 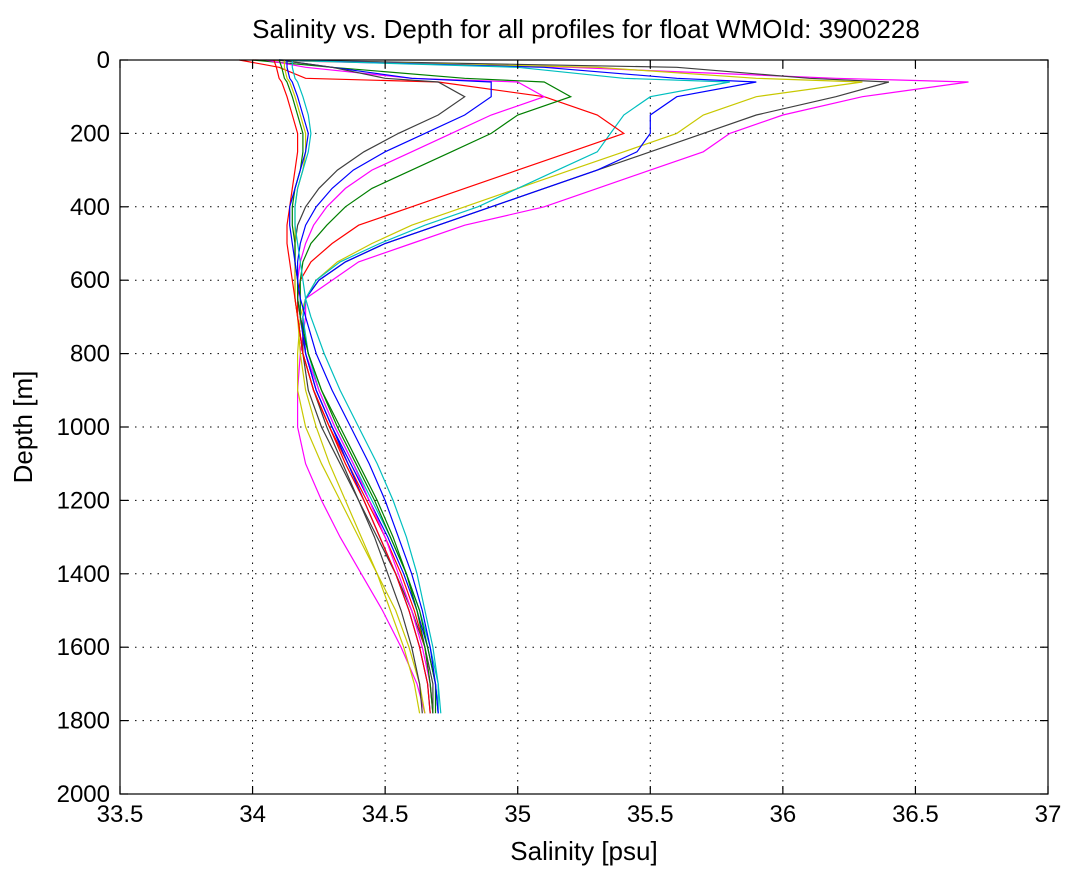 I want to click on x-axis-label: Salinity [psu], so click(x=583, y=851).